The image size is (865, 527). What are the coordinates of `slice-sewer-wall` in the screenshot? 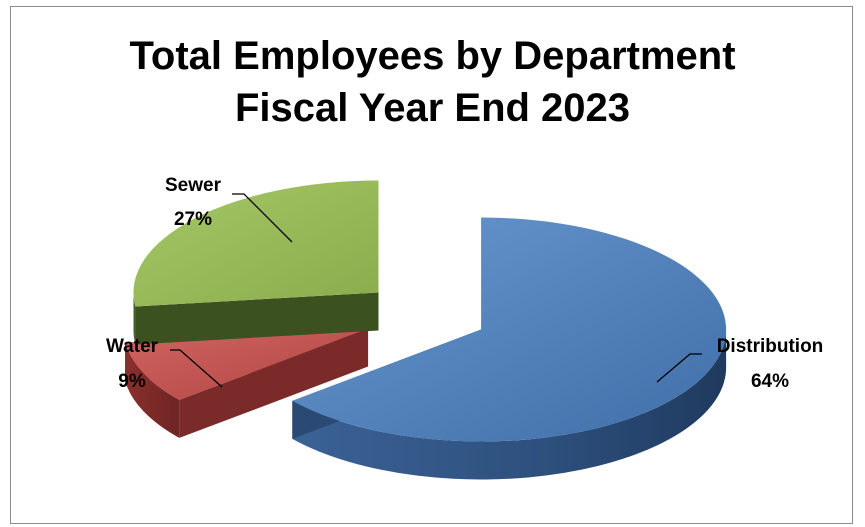 It's located at (257, 262).